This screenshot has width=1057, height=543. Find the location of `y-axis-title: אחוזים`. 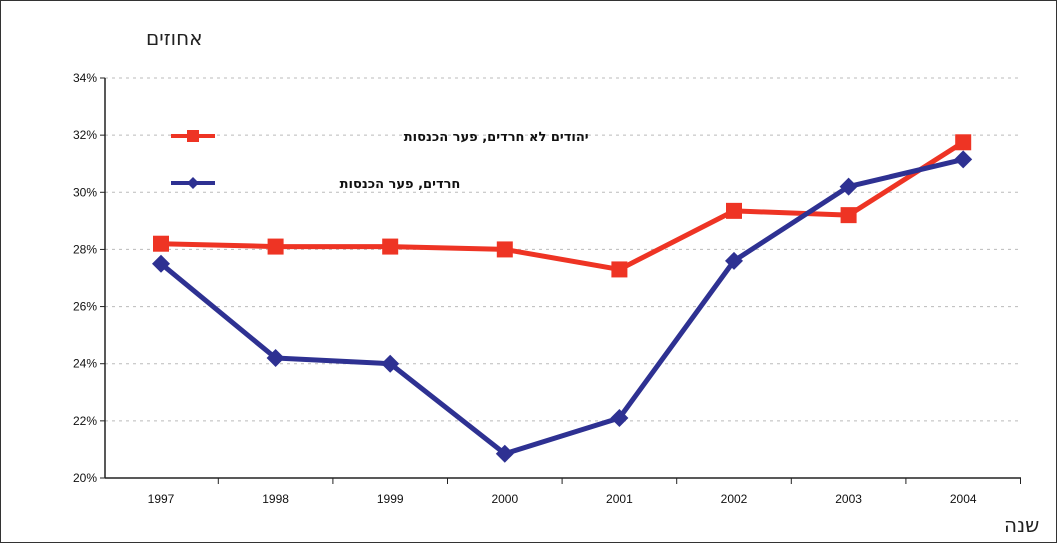

y-axis-title: אחוזים is located at coordinates (174, 38).